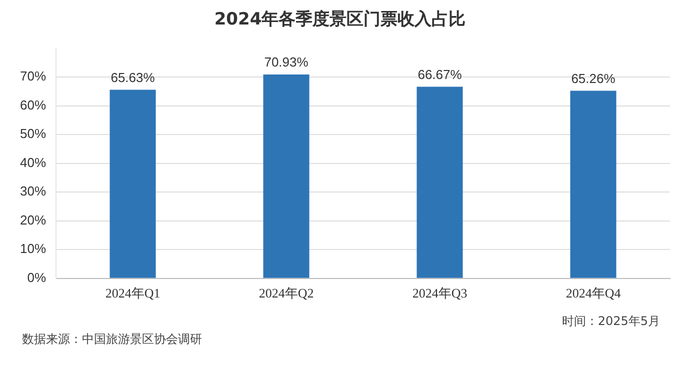 The height and width of the screenshot is (370, 690). I want to click on data-label: 66.67%, so click(440, 74).